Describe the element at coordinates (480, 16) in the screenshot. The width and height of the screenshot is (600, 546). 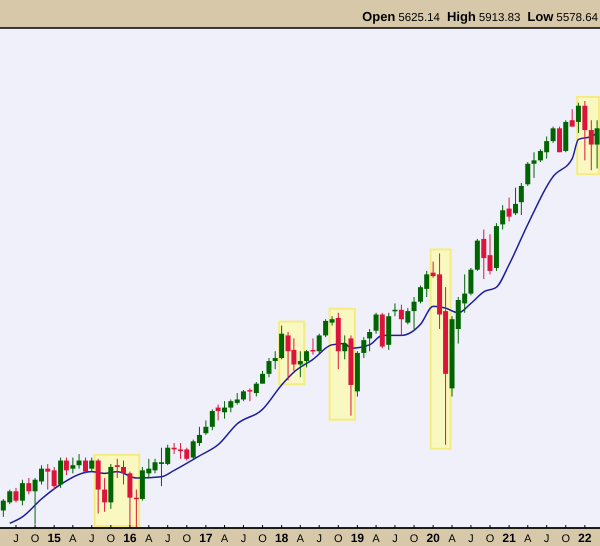
I see `text: Open 5625.14 High 5913.83 Low 5578.64` at that location.